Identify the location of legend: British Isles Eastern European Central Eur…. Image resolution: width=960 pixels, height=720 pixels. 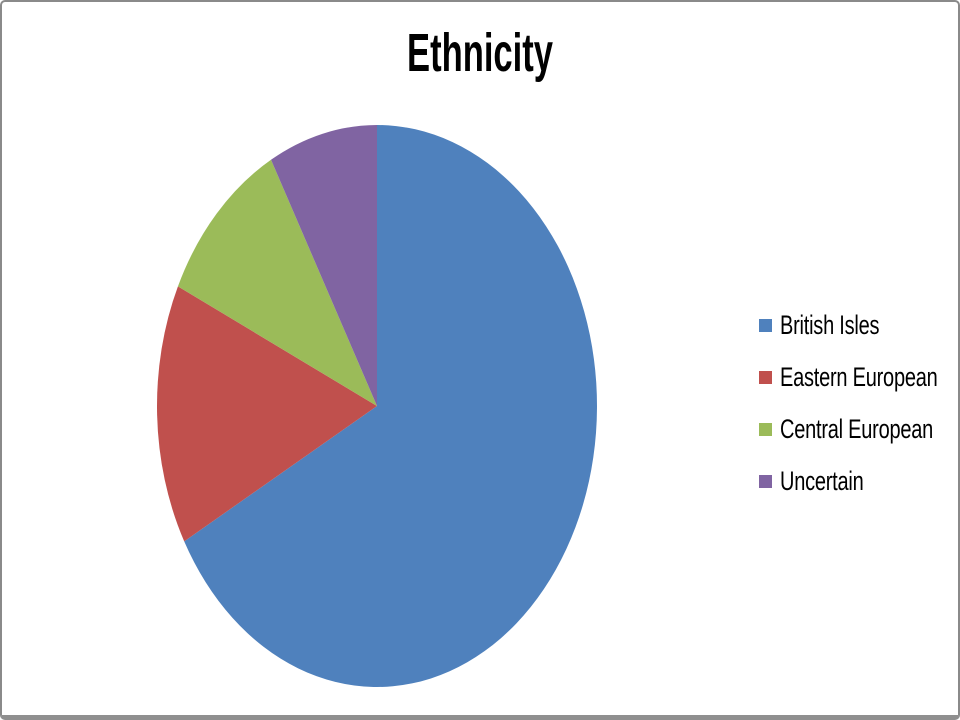
(858, 403).